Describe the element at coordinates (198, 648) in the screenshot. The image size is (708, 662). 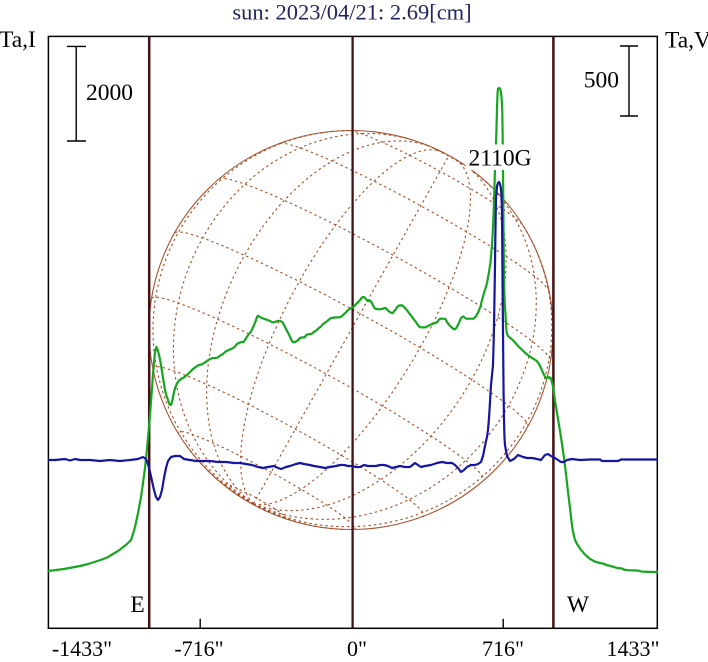
I see `svg-text: -716"` at that location.